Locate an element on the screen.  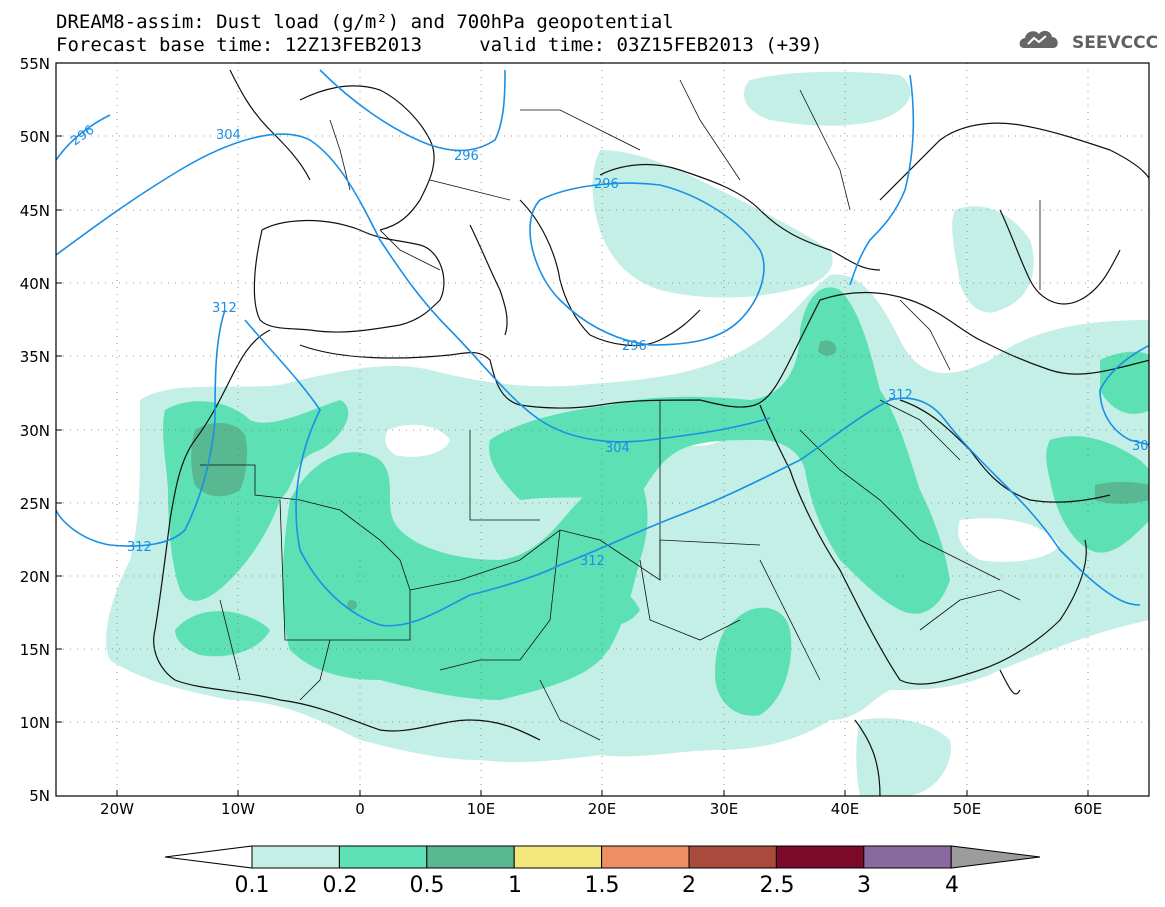
colorbar-label: 0.1 is located at coordinates (252, 885).